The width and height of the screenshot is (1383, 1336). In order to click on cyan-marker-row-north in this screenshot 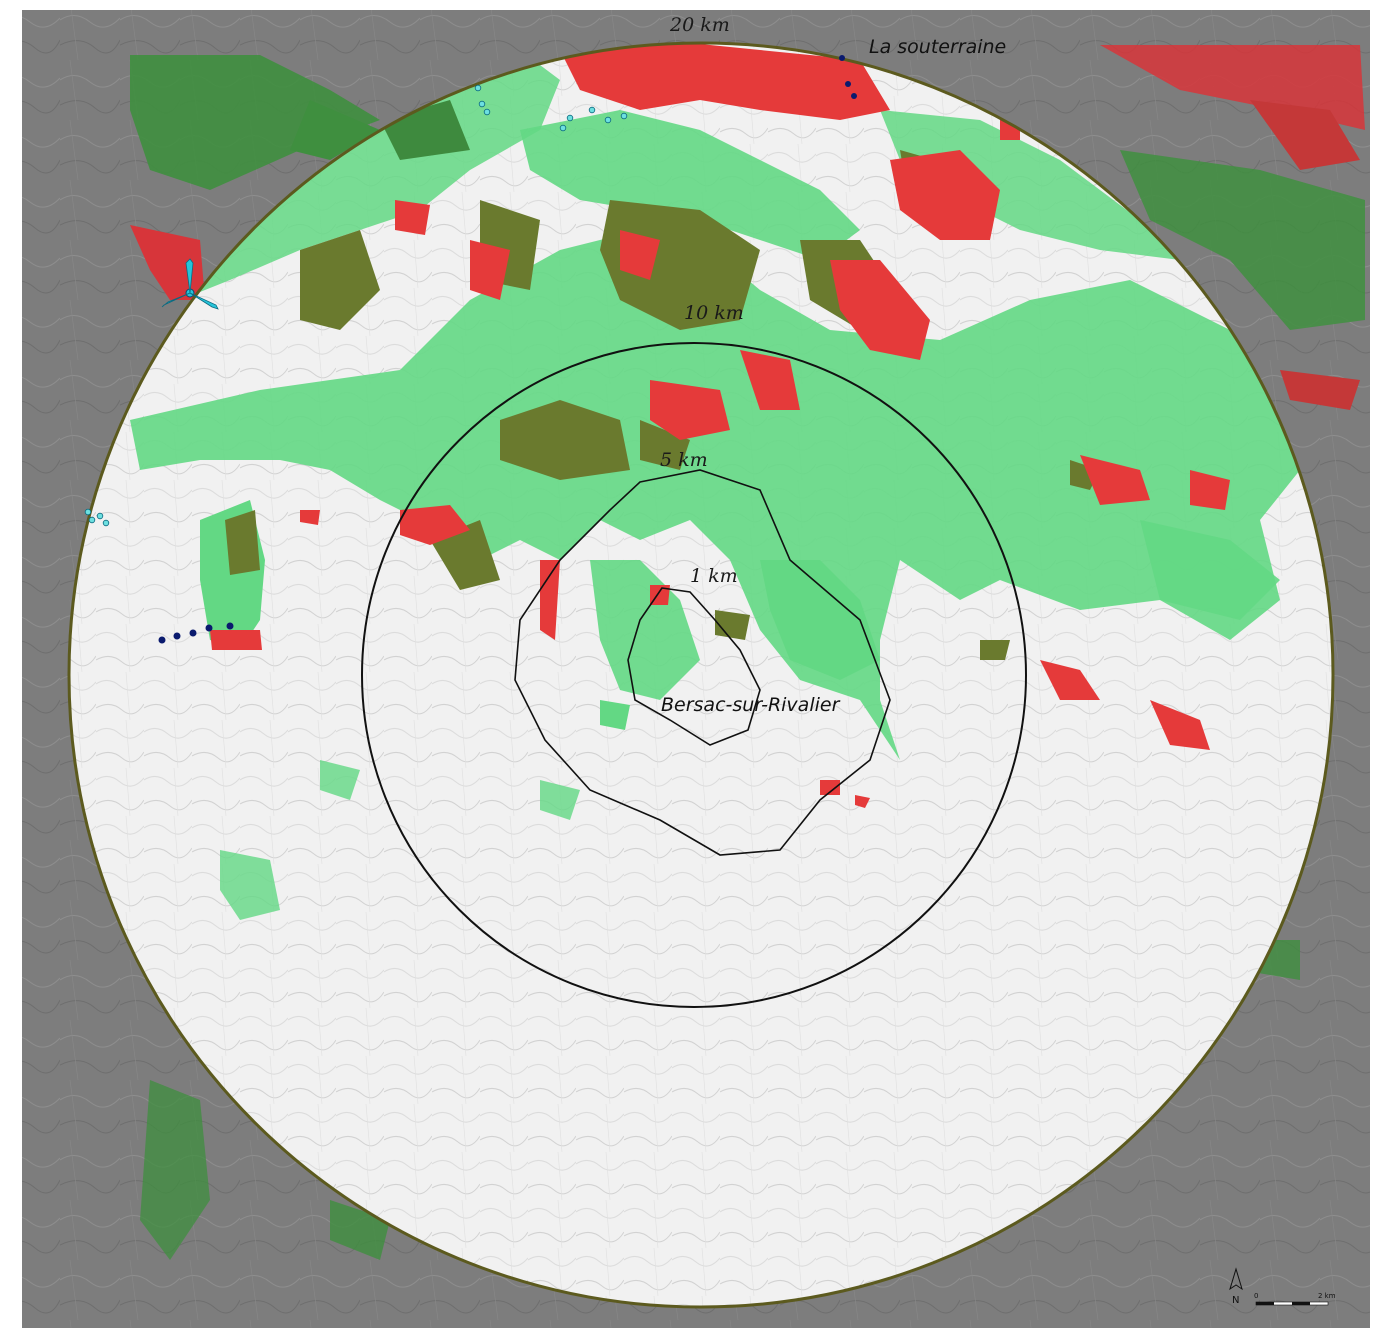, I will do `click(551, 108)`.